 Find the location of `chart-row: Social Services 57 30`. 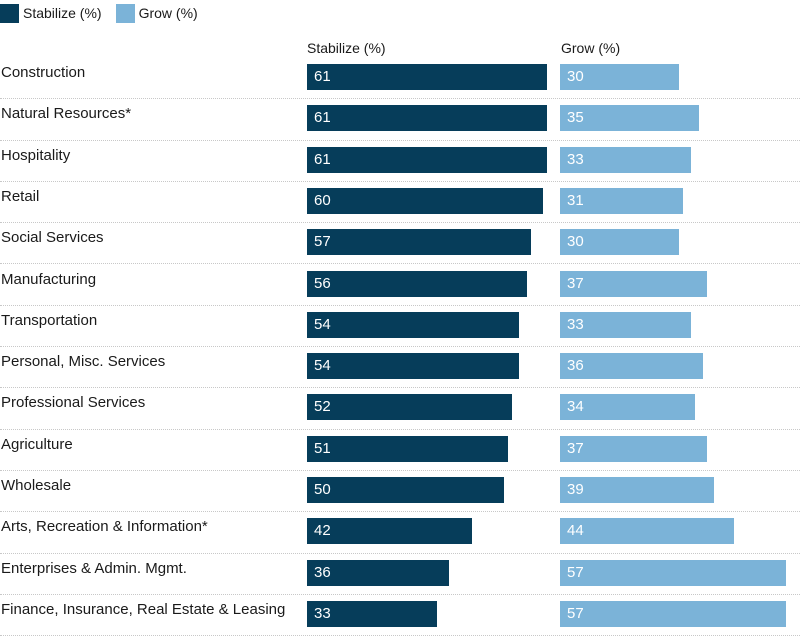

chart-row: Social Services 57 30 is located at coordinates (400, 244).